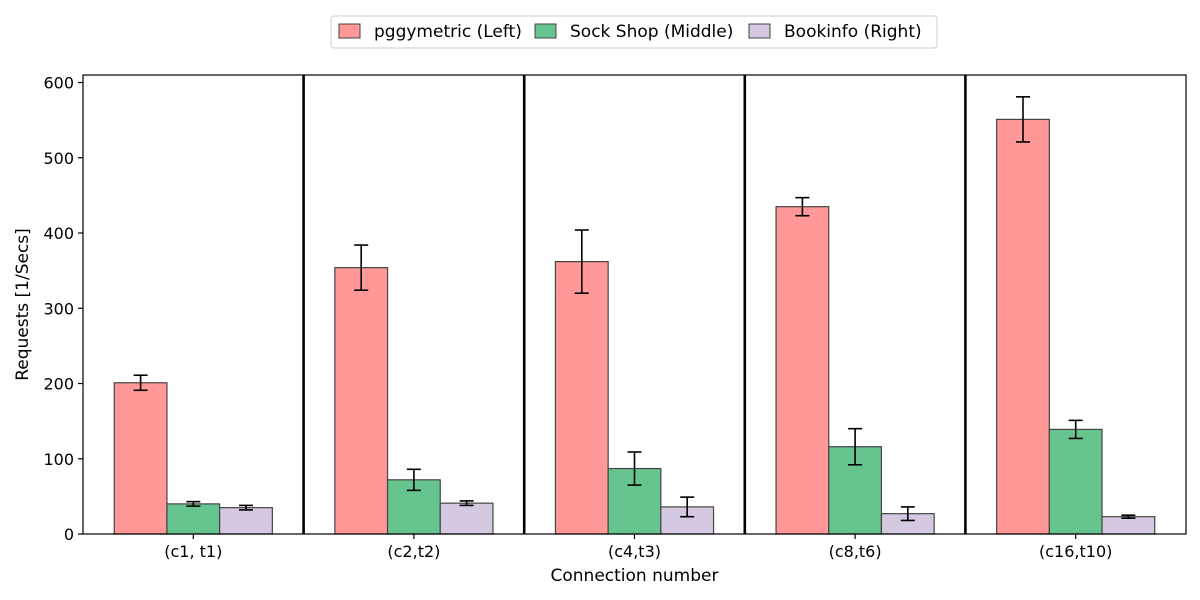  Describe the element at coordinates (448, 32) in the screenshot. I see `legend-label-1: pggymetric (Left)` at that location.